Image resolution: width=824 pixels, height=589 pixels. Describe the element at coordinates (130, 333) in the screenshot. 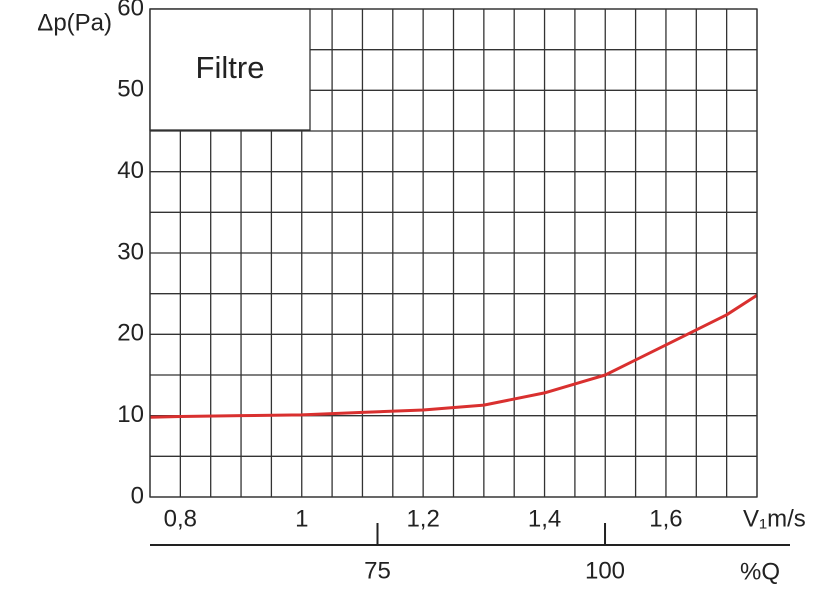

I see `y-tick-label: 20` at that location.